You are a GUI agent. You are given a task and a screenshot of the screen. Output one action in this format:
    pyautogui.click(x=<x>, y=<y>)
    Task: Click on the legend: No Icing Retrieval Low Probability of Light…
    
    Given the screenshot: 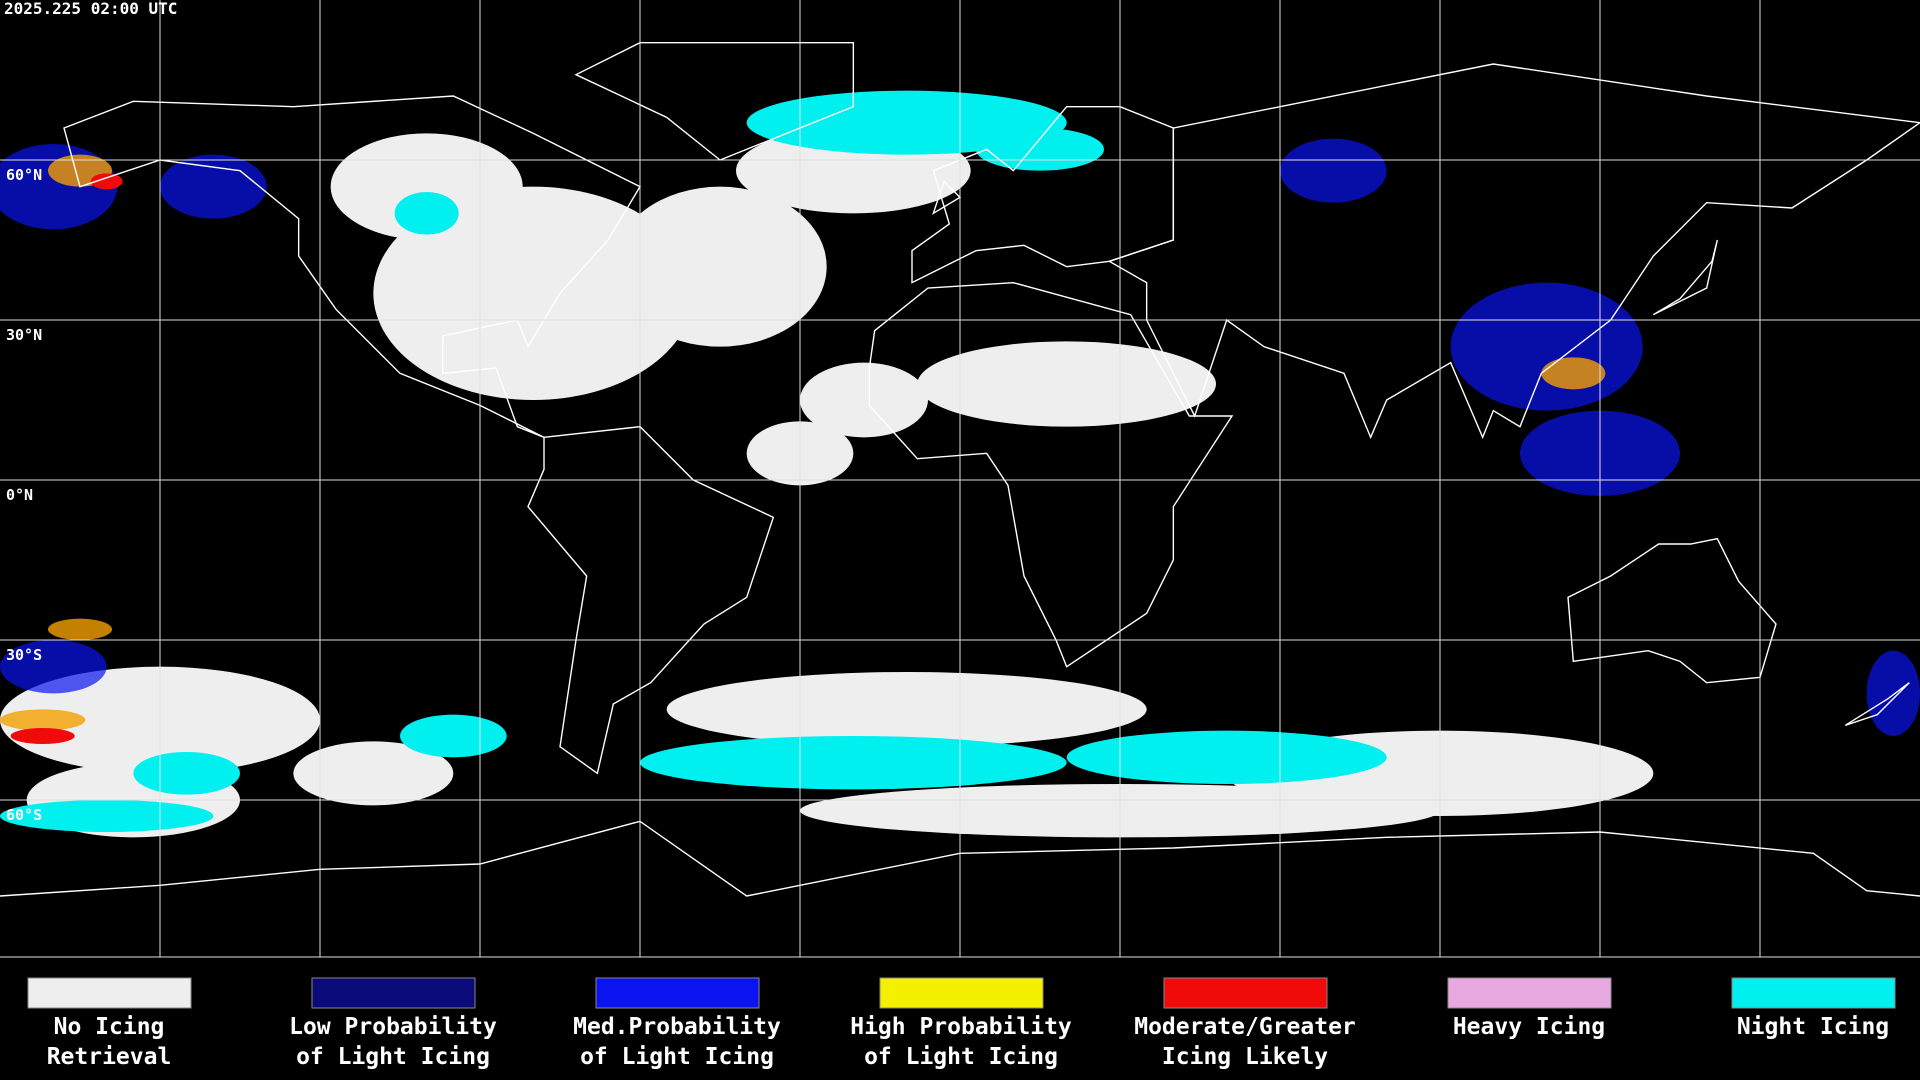 What is the action you would take?
    pyautogui.click(x=961, y=1023)
    